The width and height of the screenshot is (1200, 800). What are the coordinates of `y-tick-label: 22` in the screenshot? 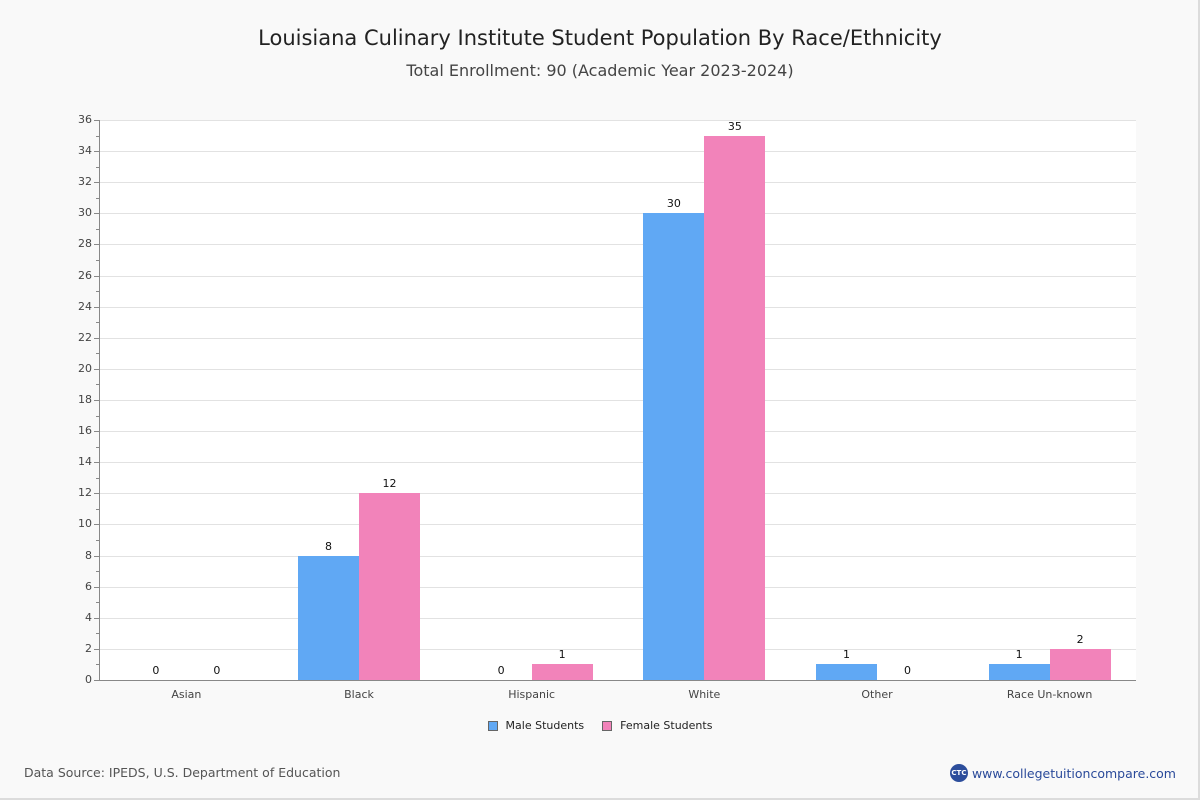 It's located at (85, 337).